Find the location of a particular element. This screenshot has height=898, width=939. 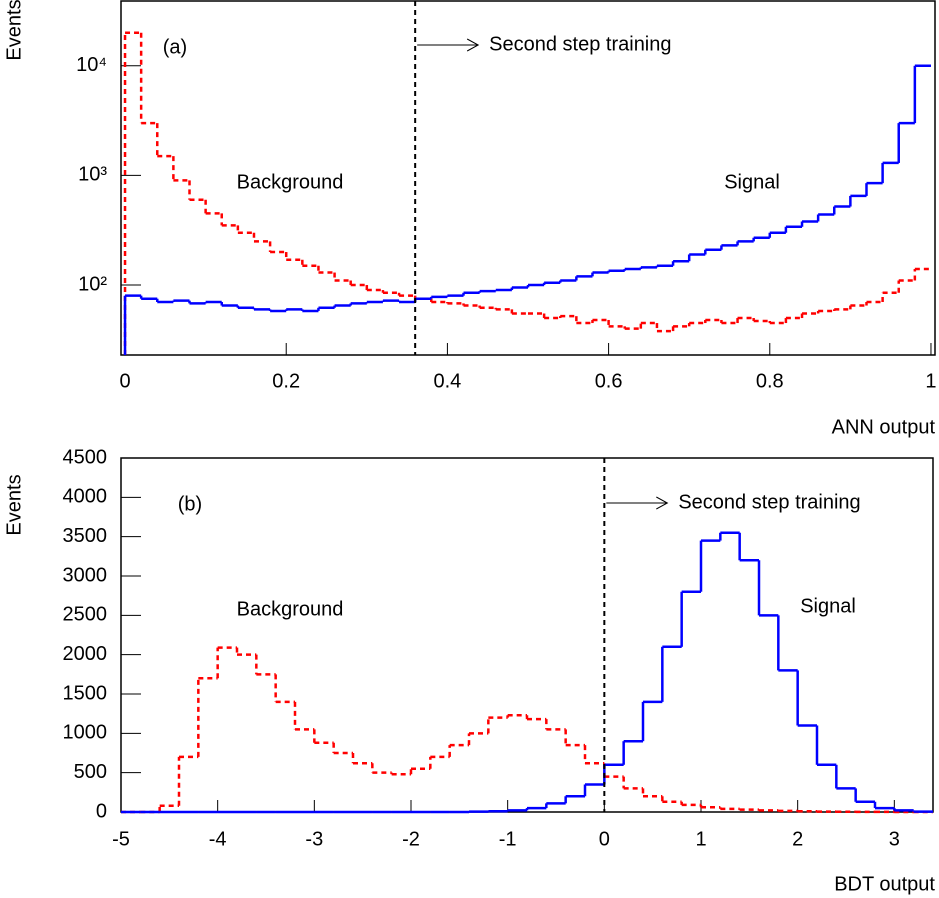

x-tick-label: 3 is located at coordinates (894, 839).